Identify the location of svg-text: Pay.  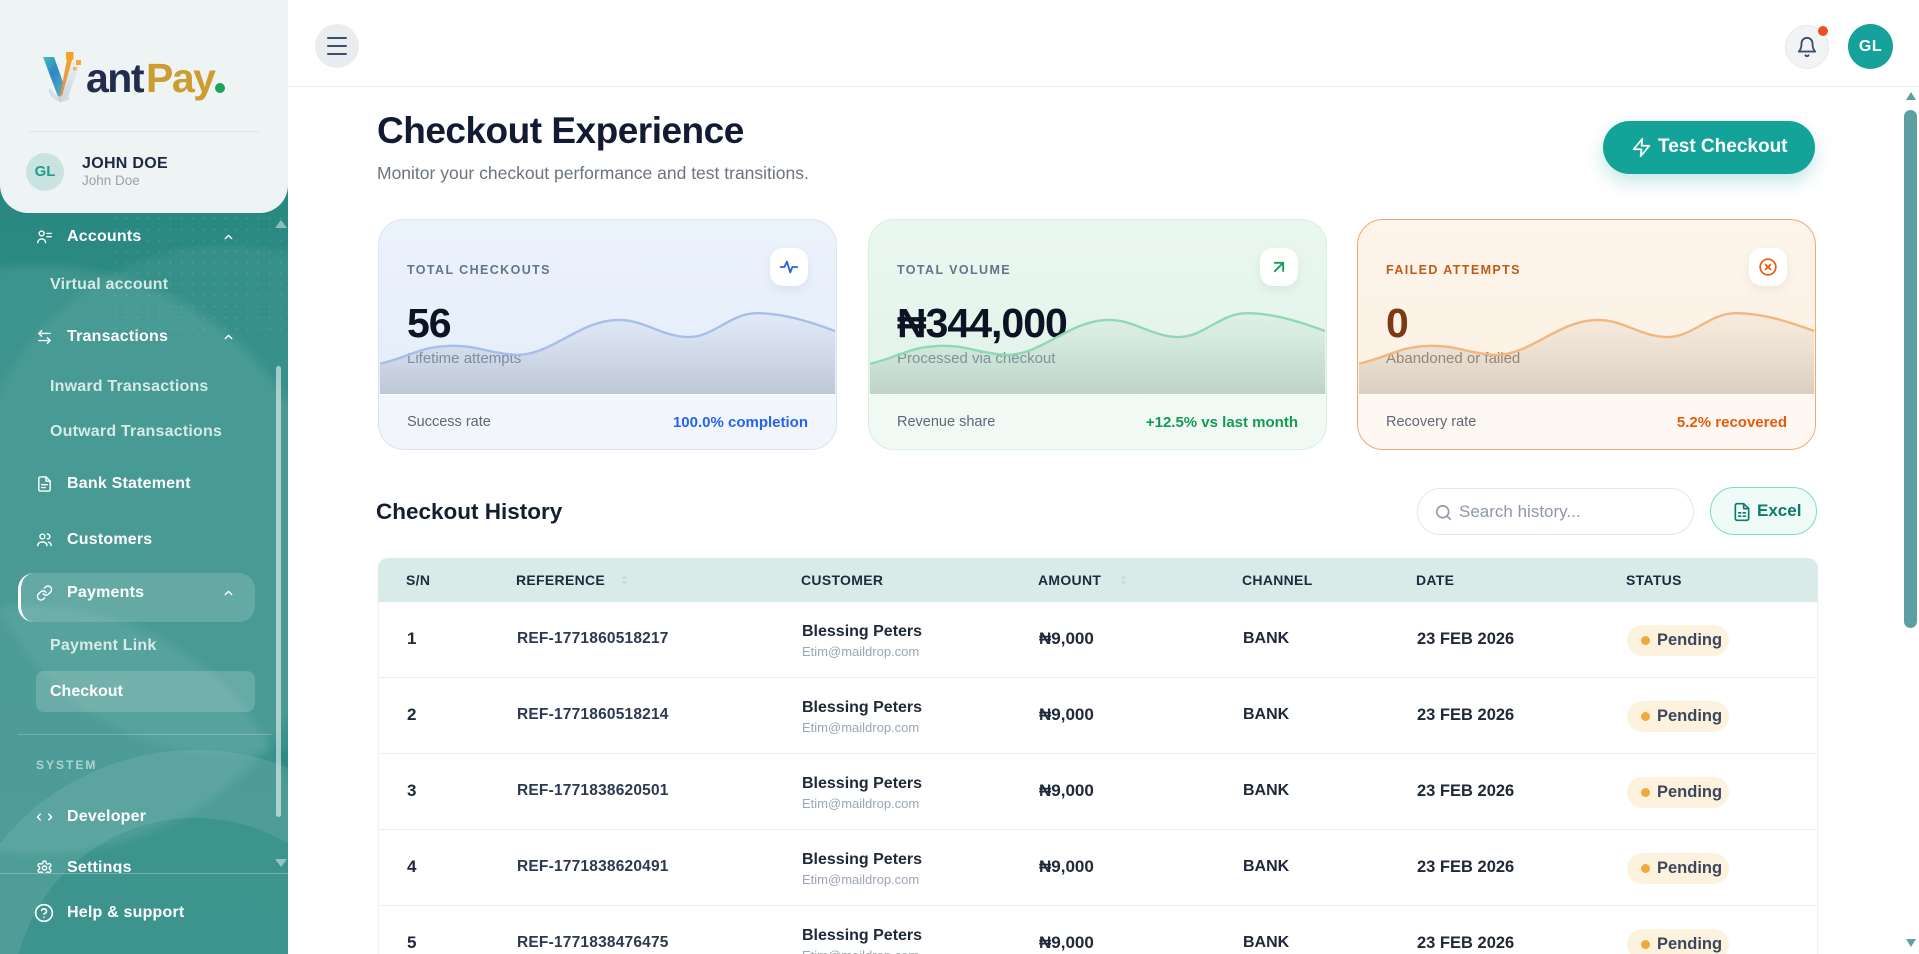
(181, 78).